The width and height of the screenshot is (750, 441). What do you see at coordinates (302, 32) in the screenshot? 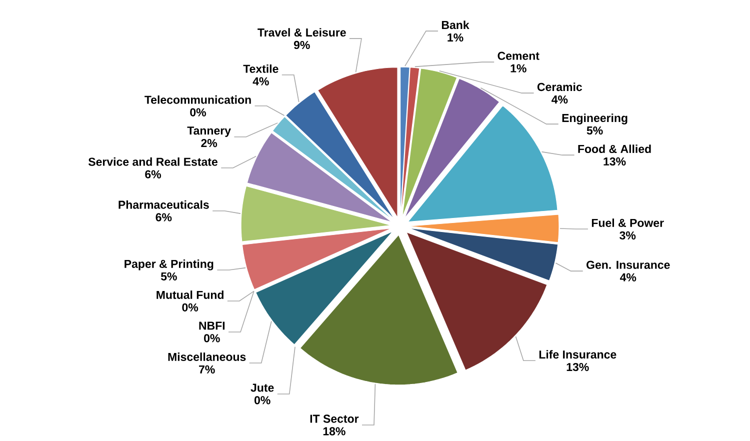
I see `slice-label: Travel & Leisure` at bounding box center [302, 32].